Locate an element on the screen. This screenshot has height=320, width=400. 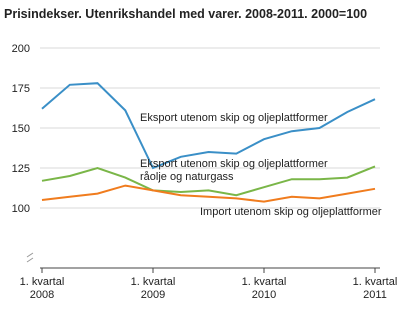
x-tick-label: 1. kvartal 2010 is located at coordinates (264, 288).